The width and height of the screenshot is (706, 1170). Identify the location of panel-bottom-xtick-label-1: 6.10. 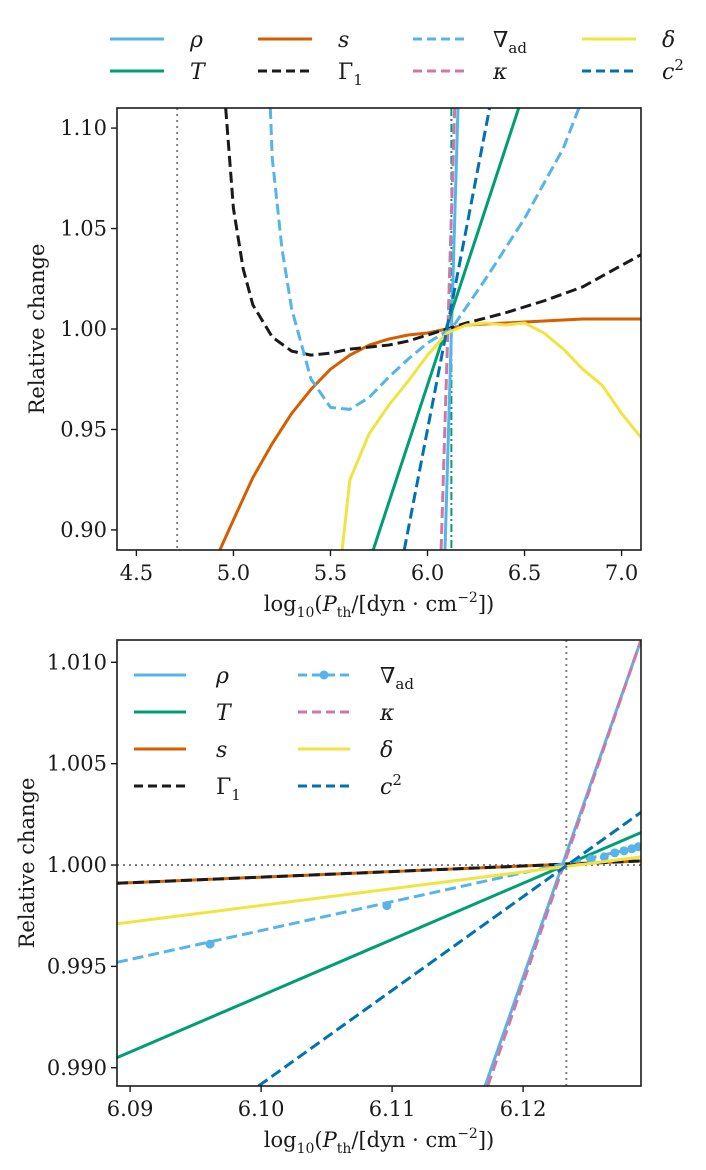
(261, 1109).